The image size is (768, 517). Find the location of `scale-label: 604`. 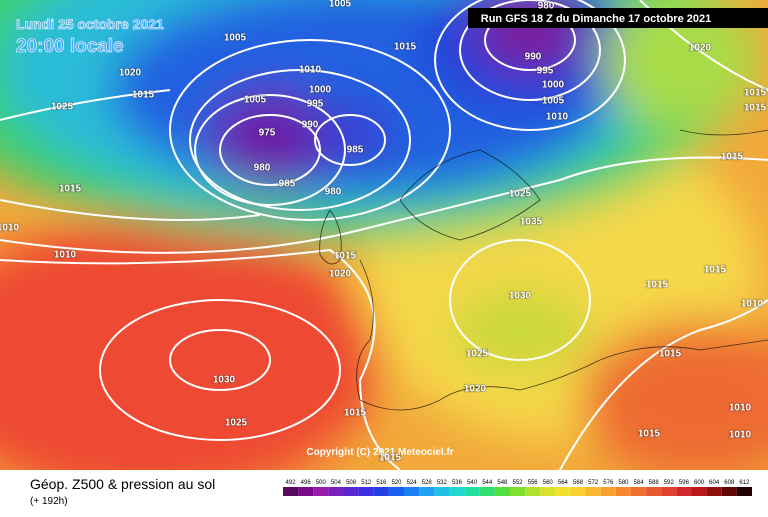

scale-label: 604 is located at coordinates (714, 483).